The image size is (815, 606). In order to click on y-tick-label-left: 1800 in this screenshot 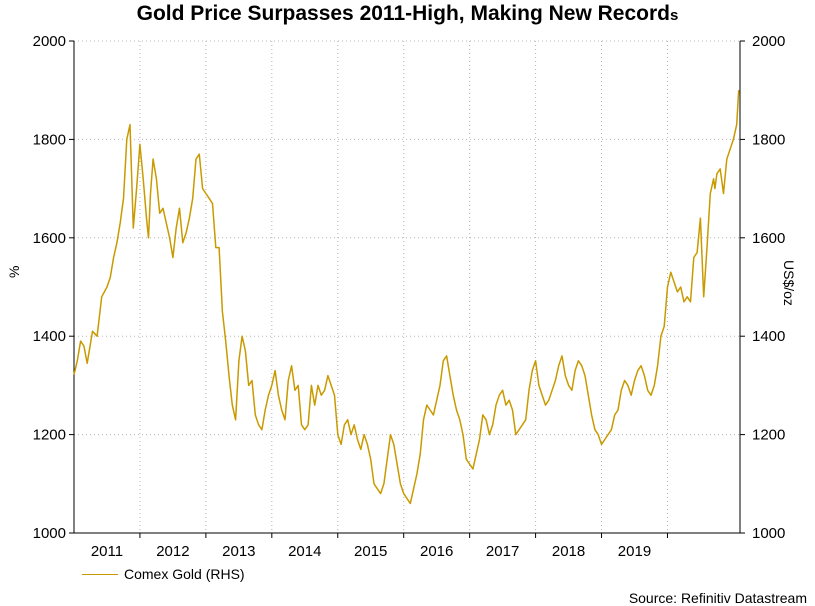, I will do `click(49, 139)`.